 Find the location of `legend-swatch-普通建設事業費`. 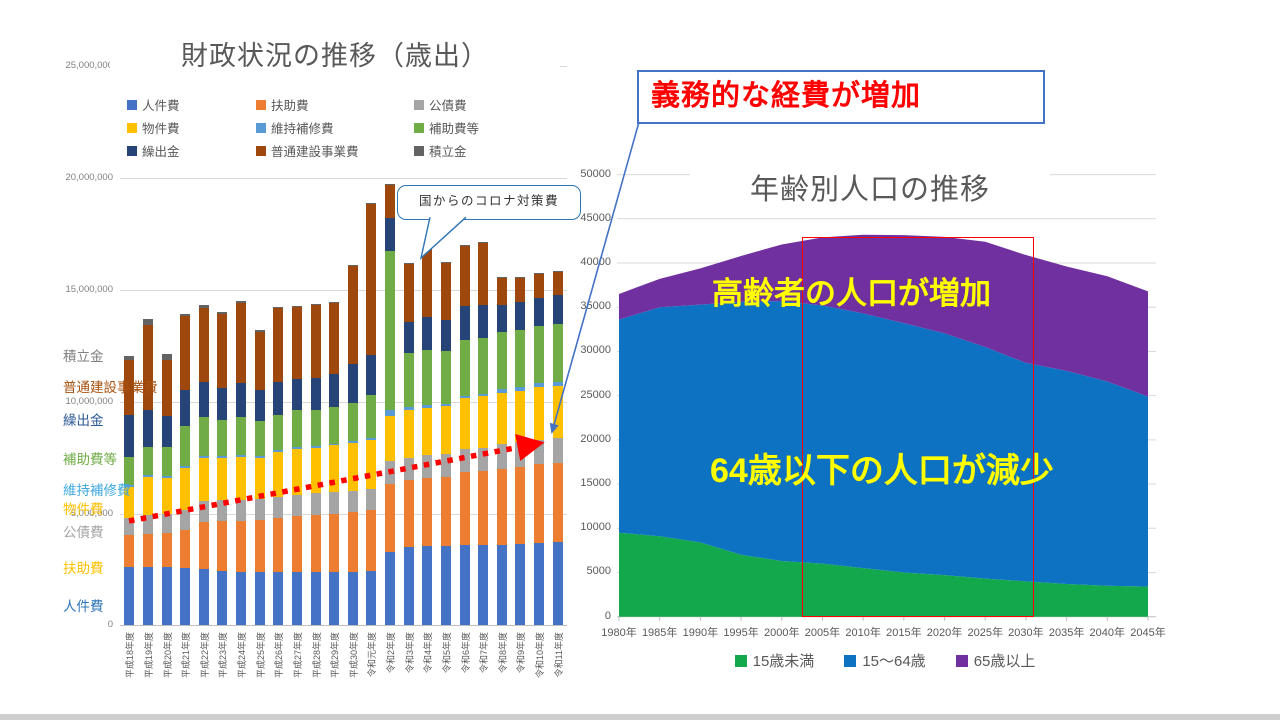

legend-swatch-普通建設事業費 is located at coordinates (261, 150).